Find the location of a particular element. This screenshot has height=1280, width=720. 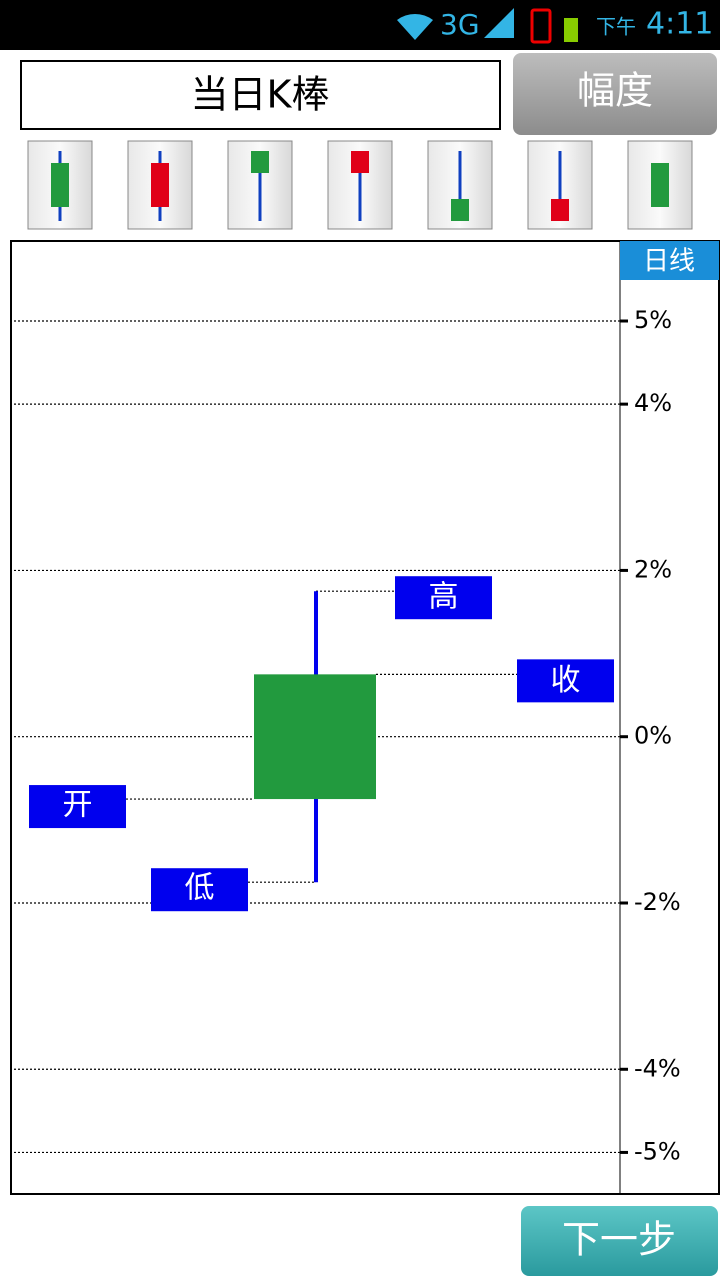

title: 当日K棒 is located at coordinates (260, 95).